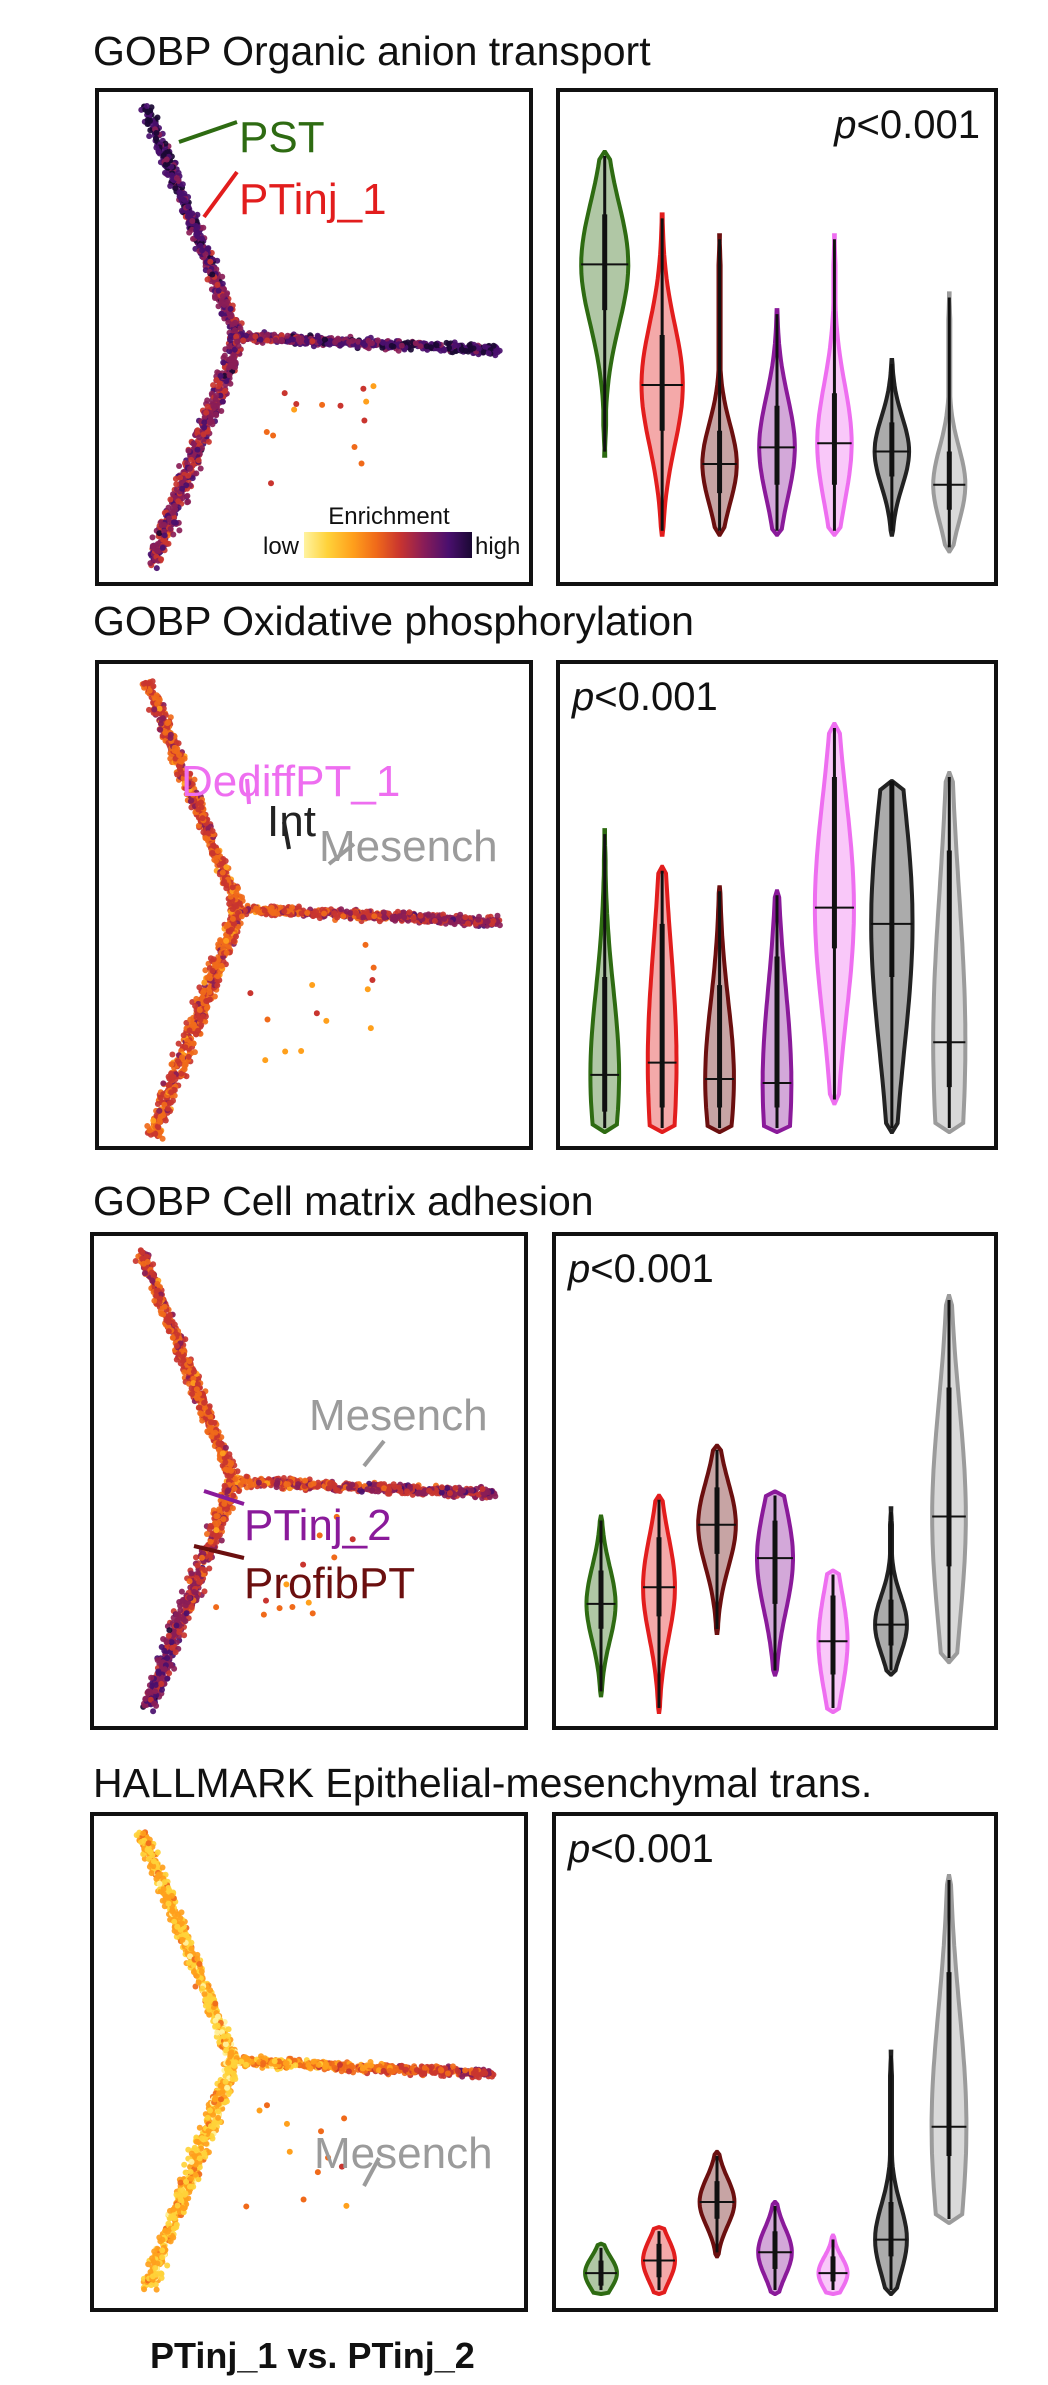 The image size is (1048, 2385). Describe the element at coordinates (393, 621) in the screenshot. I see `row-title-2: GOBP Oxidative phosphorylation` at that location.